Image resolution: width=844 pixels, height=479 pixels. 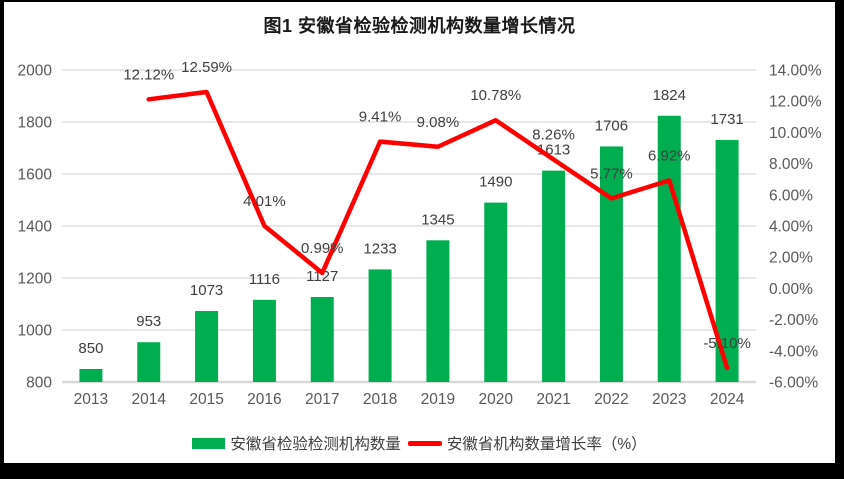 What do you see at coordinates (791, 258) in the screenshot?
I see `right-axis-tick: 2.00%` at bounding box center [791, 258].